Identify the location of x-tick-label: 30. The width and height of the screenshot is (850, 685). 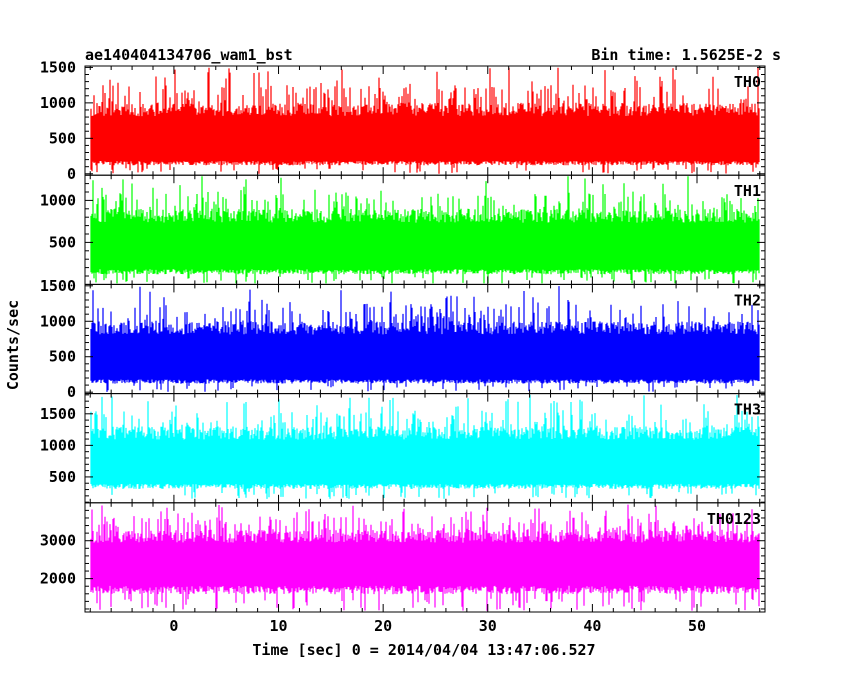
(488, 626).